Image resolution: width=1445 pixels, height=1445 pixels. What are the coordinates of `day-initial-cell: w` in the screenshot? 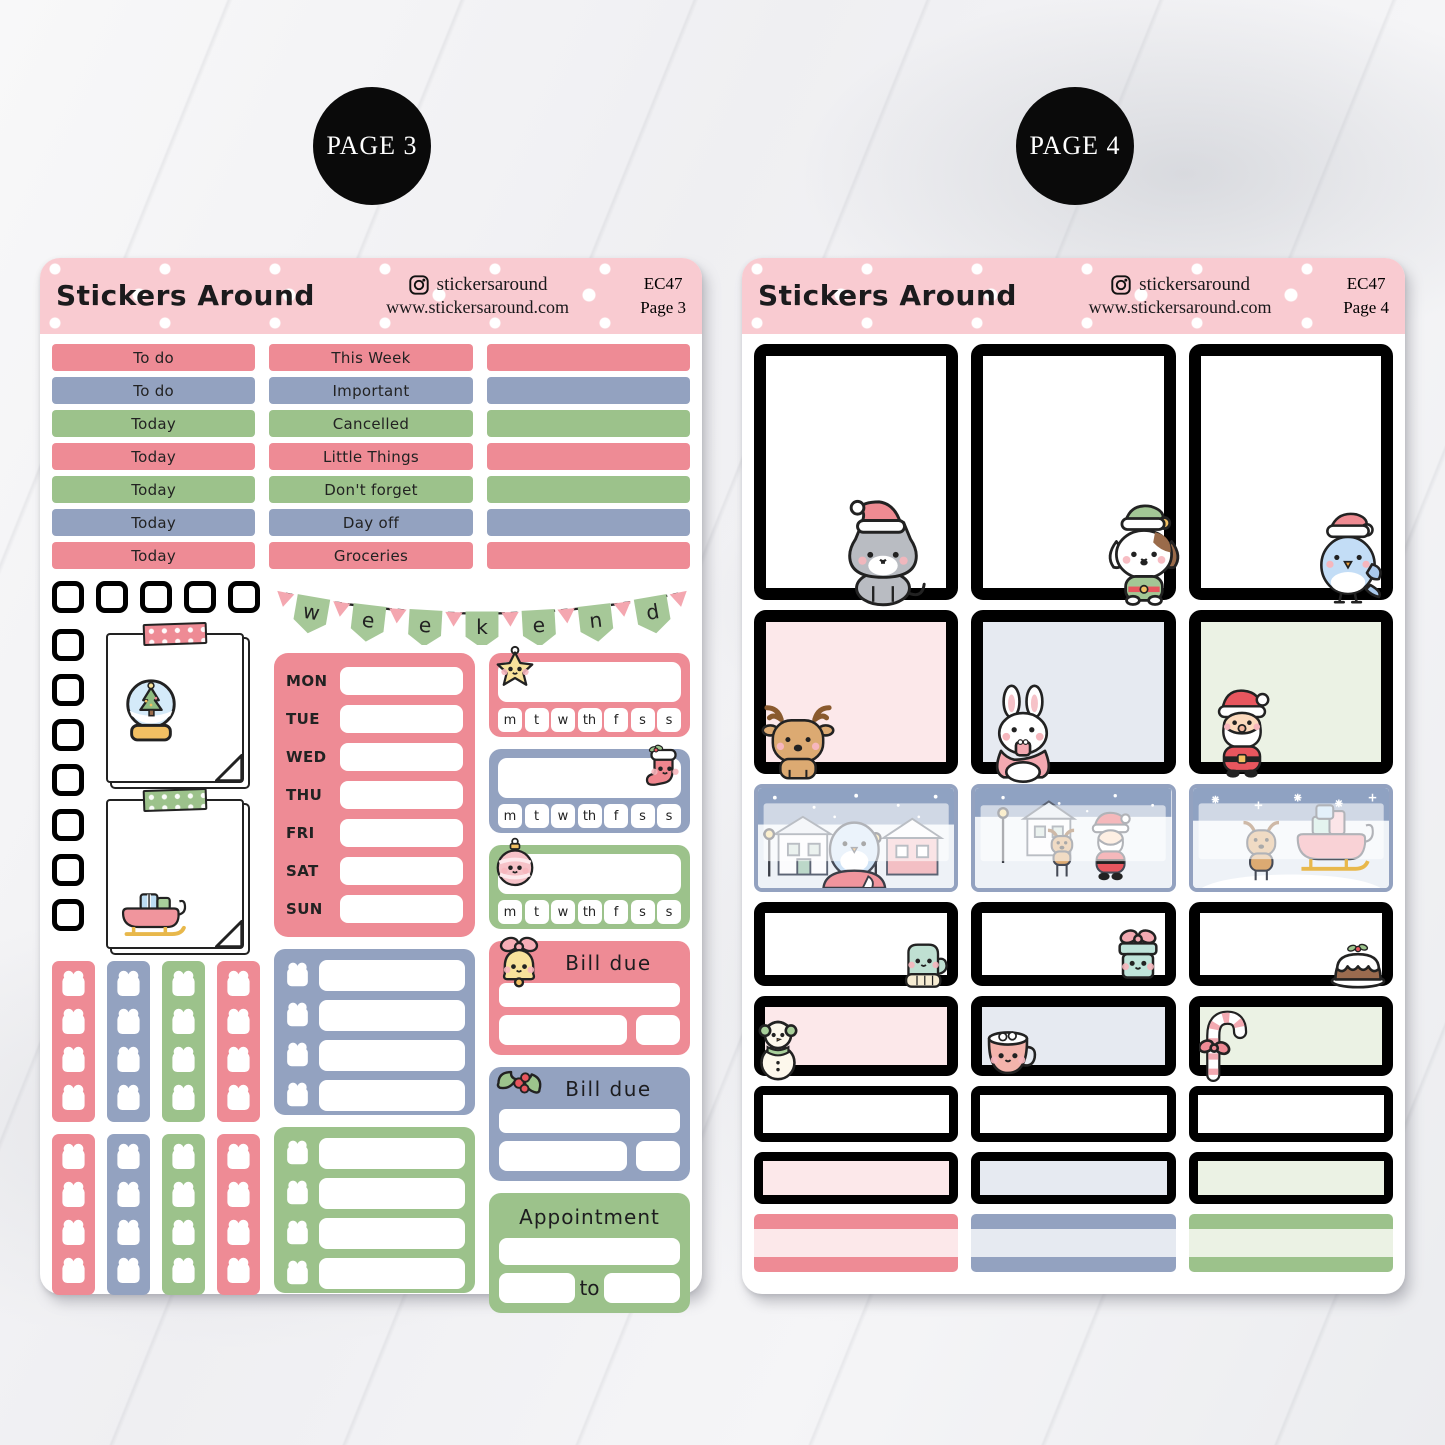 It's located at (563, 816).